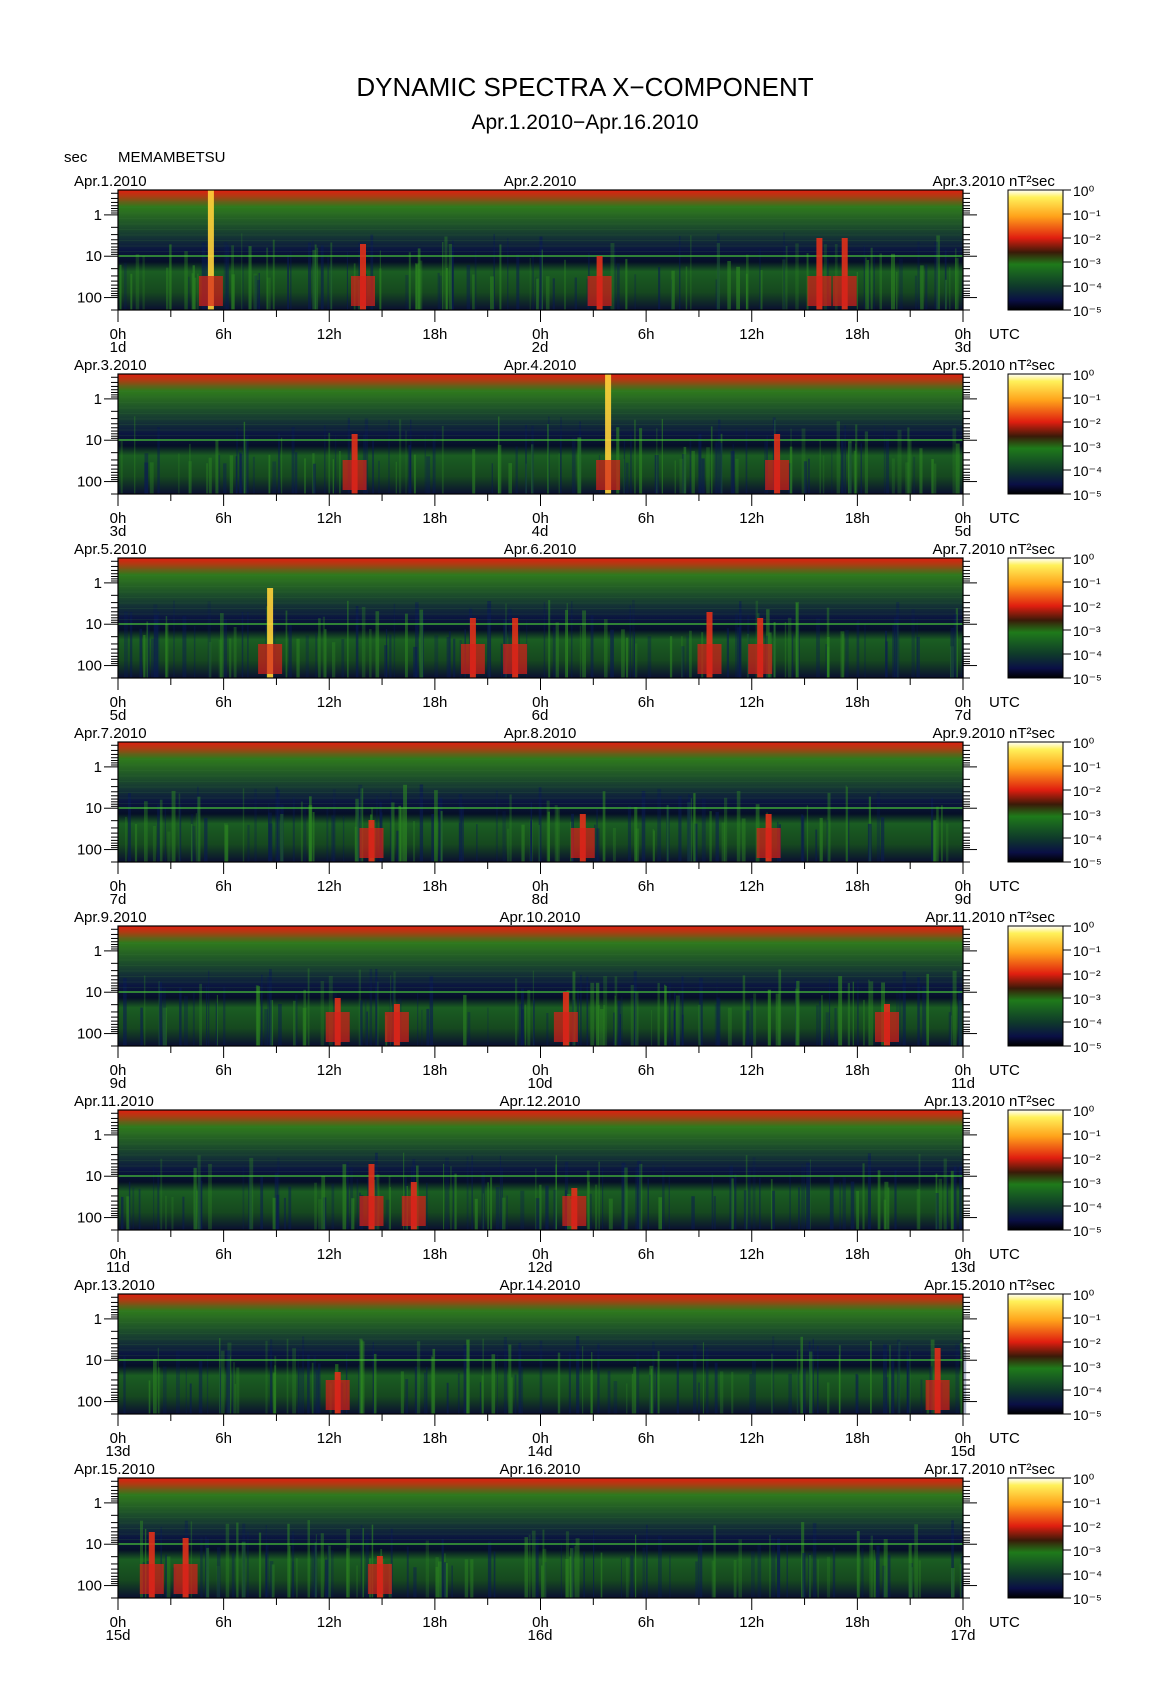  What do you see at coordinates (1004, 1070) in the screenshot?
I see `x-unit-label: UTC` at bounding box center [1004, 1070].